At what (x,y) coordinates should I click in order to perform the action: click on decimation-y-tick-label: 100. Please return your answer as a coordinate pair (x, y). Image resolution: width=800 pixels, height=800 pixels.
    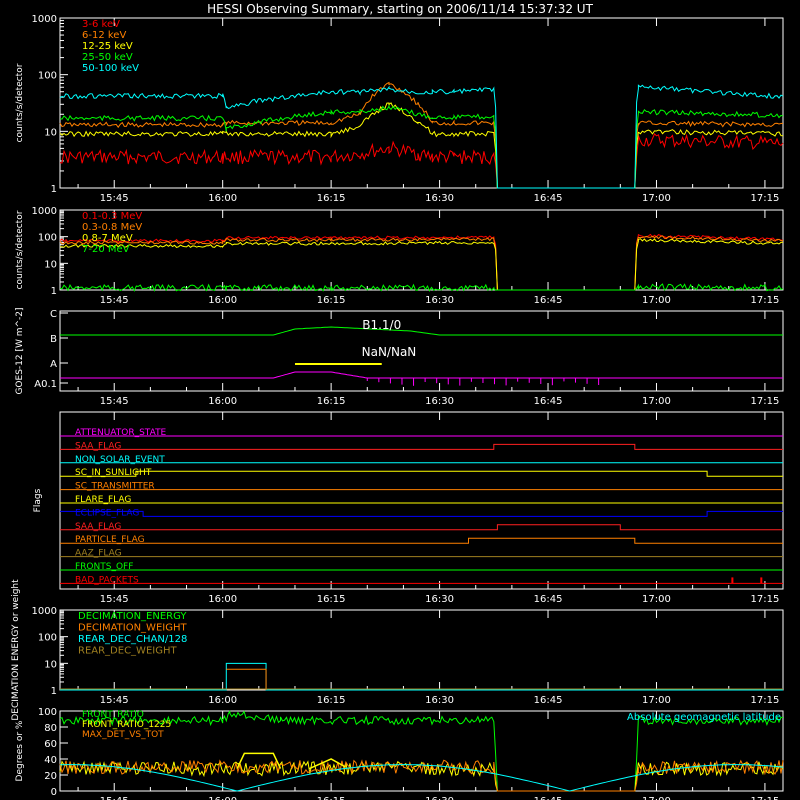
    Looking at the image, I should click on (47, 638).